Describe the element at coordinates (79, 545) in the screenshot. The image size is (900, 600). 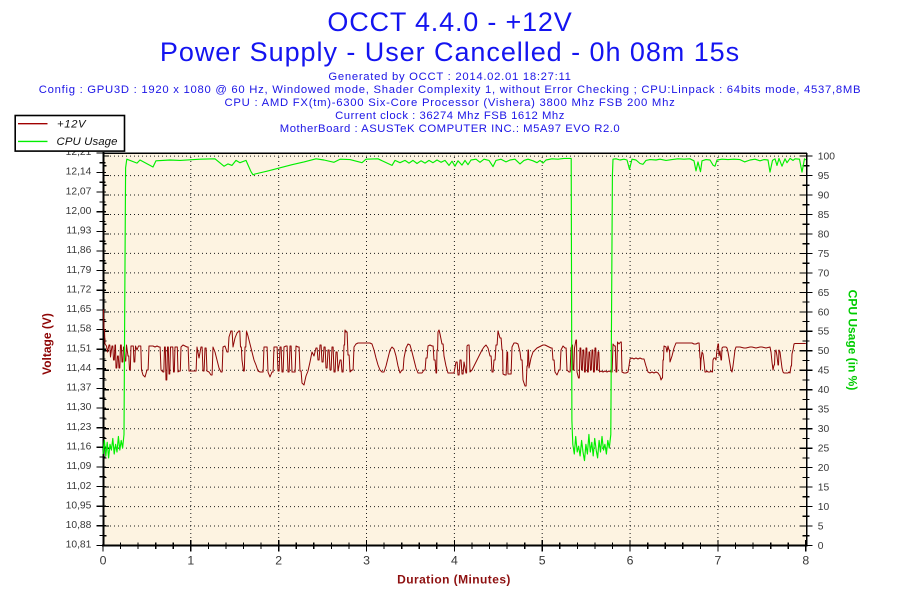
I see `svg-text: 10,81` at that location.